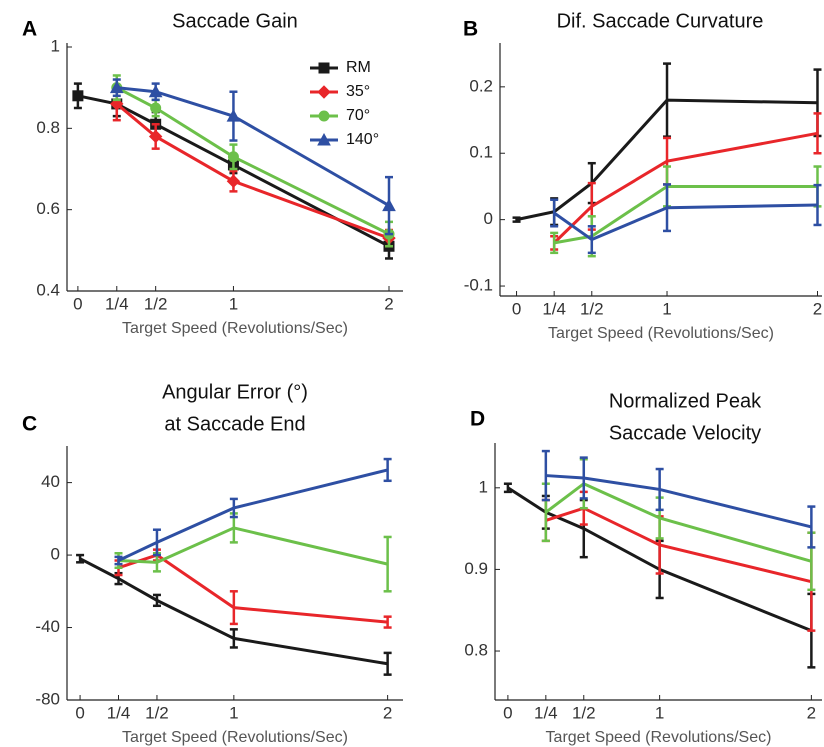  What do you see at coordinates (47, 698) in the screenshot?
I see `y-tick-label: -80` at bounding box center [47, 698].